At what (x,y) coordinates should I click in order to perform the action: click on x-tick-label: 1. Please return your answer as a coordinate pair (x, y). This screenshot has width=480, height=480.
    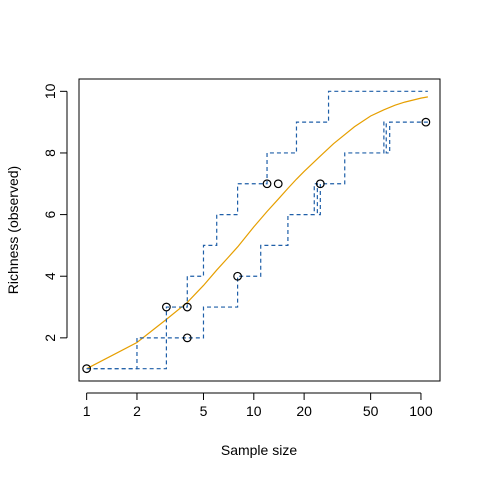
    Looking at the image, I should click on (87, 411).